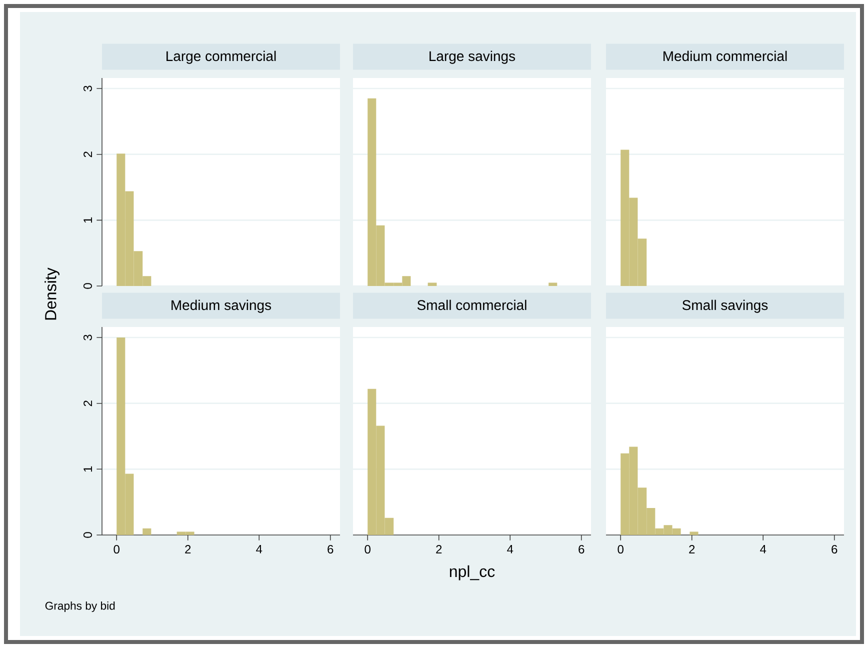 The height and width of the screenshot is (648, 868). What do you see at coordinates (52, 294) in the screenshot?
I see `y-axis-title: Density` at bounding box center [52, 294].